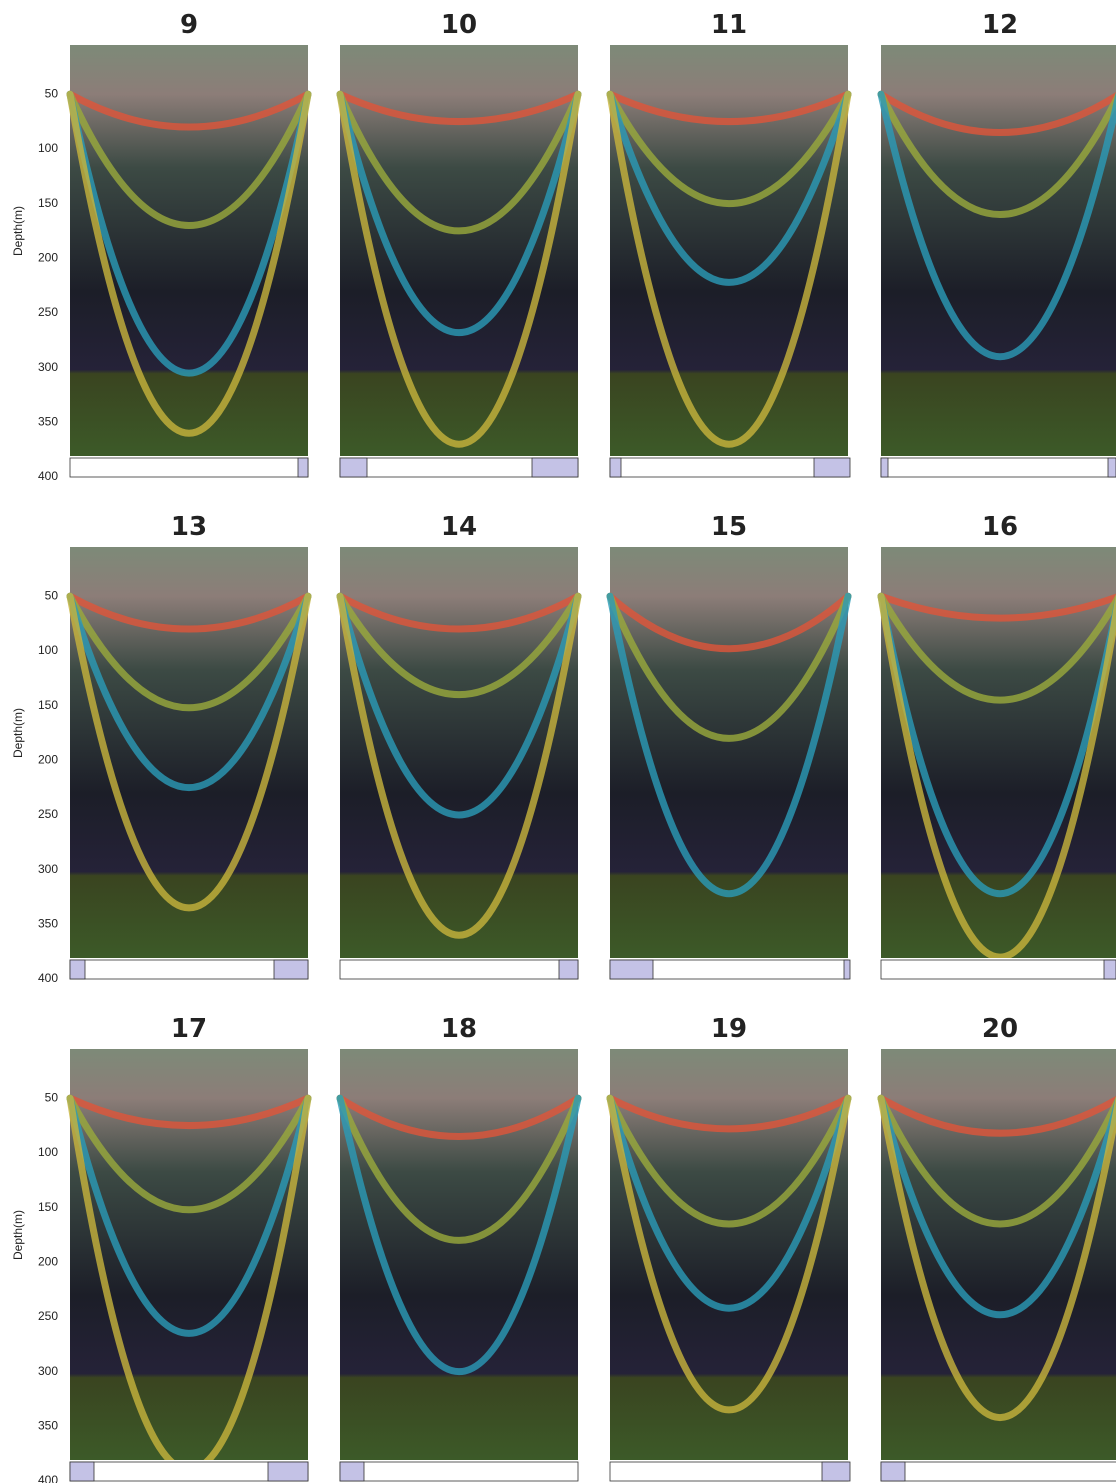 This screenshot has width=1116, height=1483. What do you see at coordinates (189, 1029) in the screenshot?
I see `panel-title: 17` at bounding box center [189, 1029].